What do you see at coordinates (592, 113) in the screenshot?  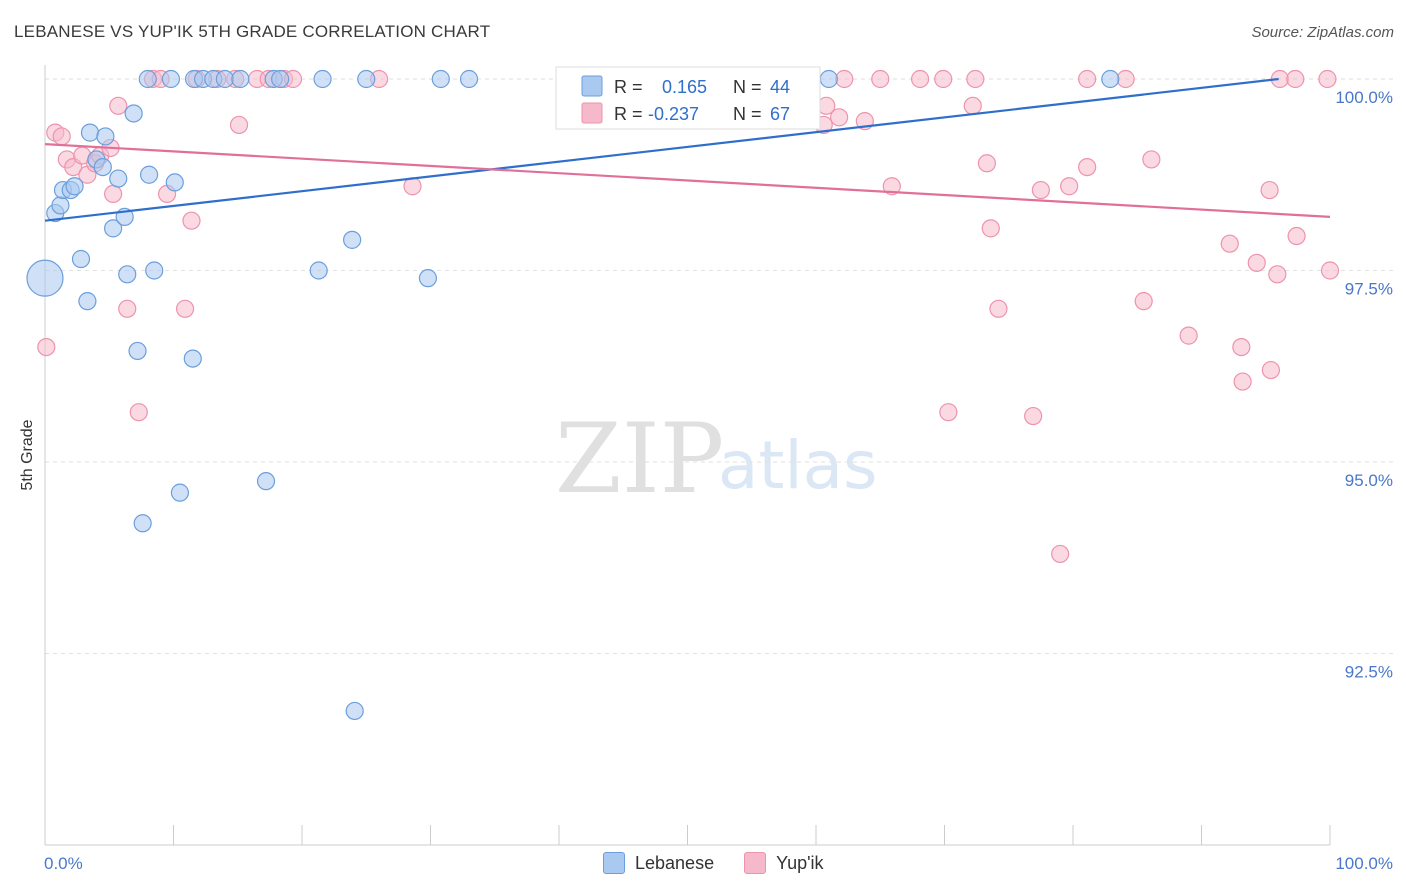 I see `stats-swatch-yupik` at bounding box center [592, 113].